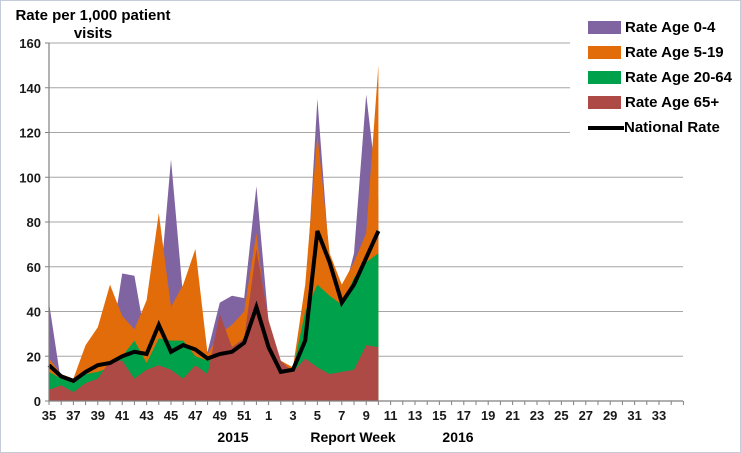 This screenshot has height=453, width=741. I want to click on x-tick-label: 21, so click(512, 415).